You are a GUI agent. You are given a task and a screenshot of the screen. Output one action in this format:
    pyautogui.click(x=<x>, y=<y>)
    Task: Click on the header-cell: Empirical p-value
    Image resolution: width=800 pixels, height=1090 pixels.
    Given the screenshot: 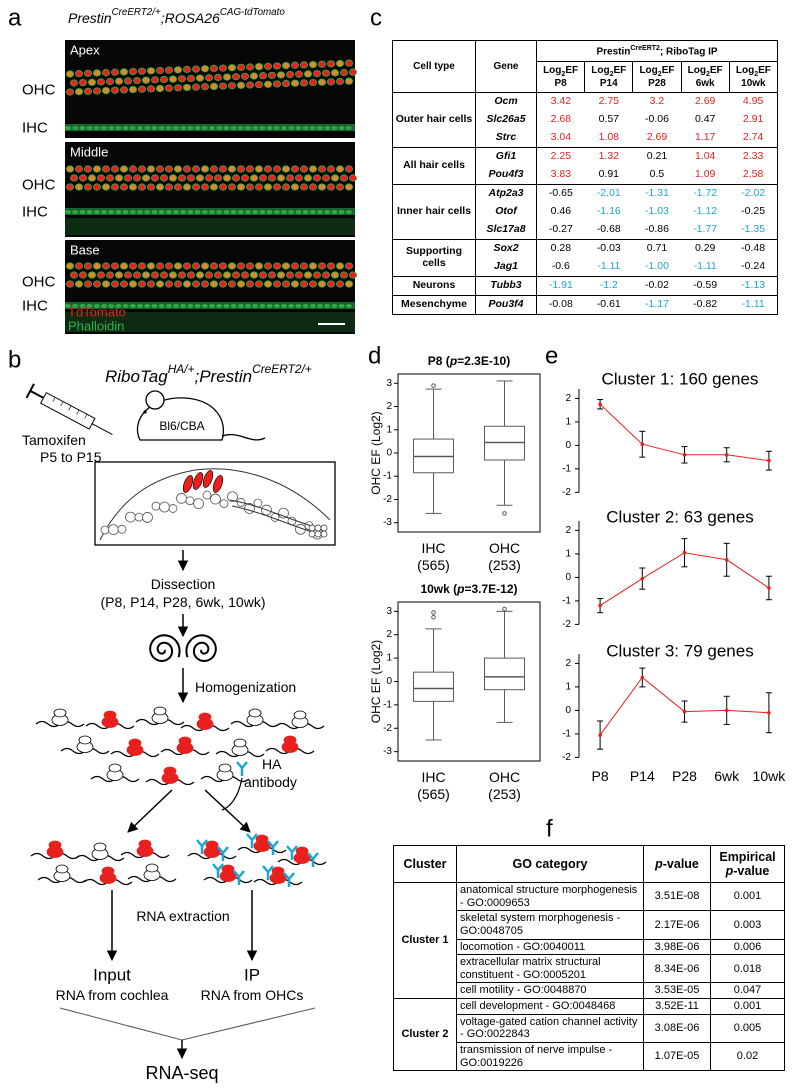 What is the action you would take?
    pyautogui.click(x=747, y=864)
    